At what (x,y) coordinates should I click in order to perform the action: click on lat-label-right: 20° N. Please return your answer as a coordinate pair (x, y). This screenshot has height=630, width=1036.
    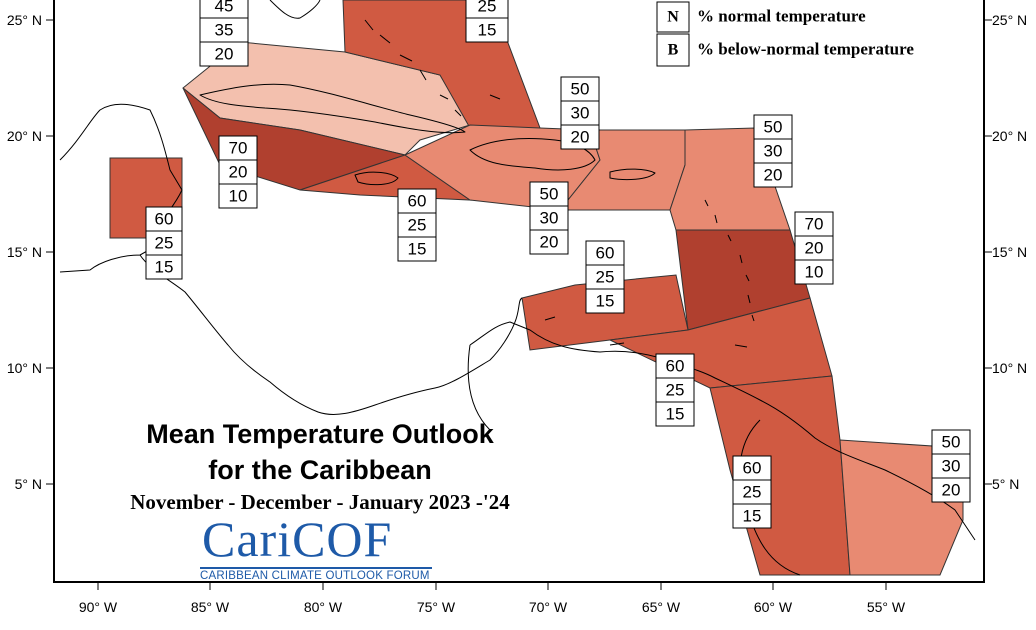
    Looking at the image, I should click on (1009, 136).